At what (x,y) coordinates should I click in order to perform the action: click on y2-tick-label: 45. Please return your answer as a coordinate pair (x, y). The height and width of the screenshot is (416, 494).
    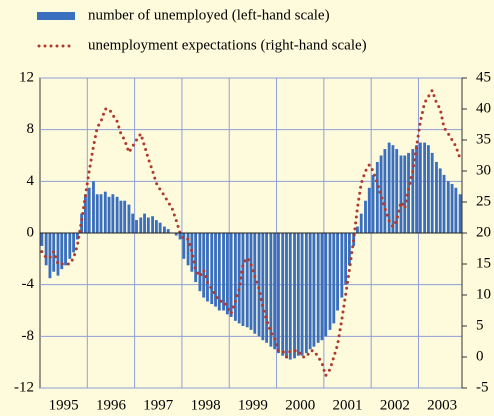
    Looking at the image, I should click on (483, 77).